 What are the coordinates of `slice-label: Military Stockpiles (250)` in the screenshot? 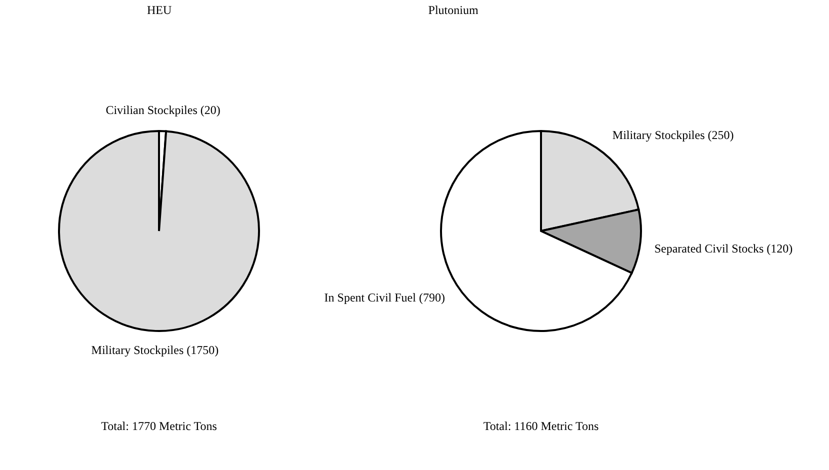 It's located at (673, 135).